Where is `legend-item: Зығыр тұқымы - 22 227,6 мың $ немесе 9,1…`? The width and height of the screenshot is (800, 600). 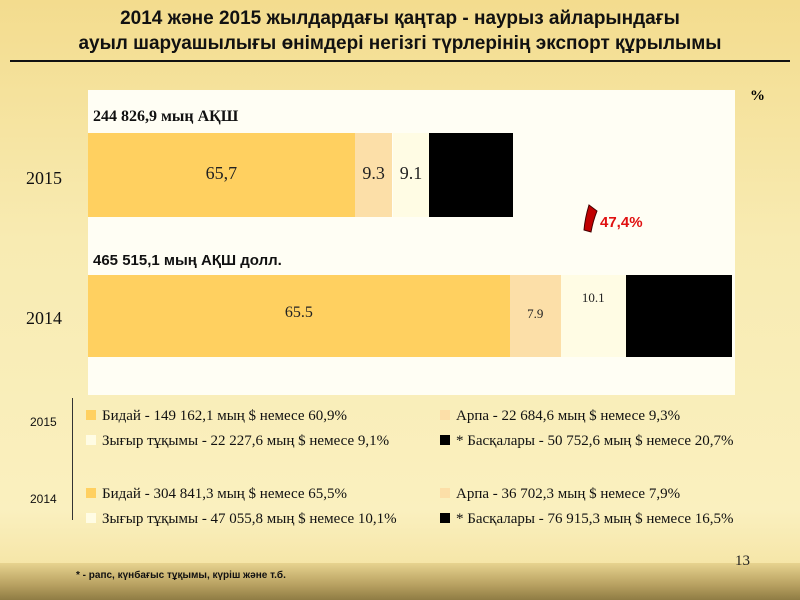 legend-item: Зығыр тұқымы - 22 227,6 мың $ немесе 9,1… is located at coordinates (237, 441).